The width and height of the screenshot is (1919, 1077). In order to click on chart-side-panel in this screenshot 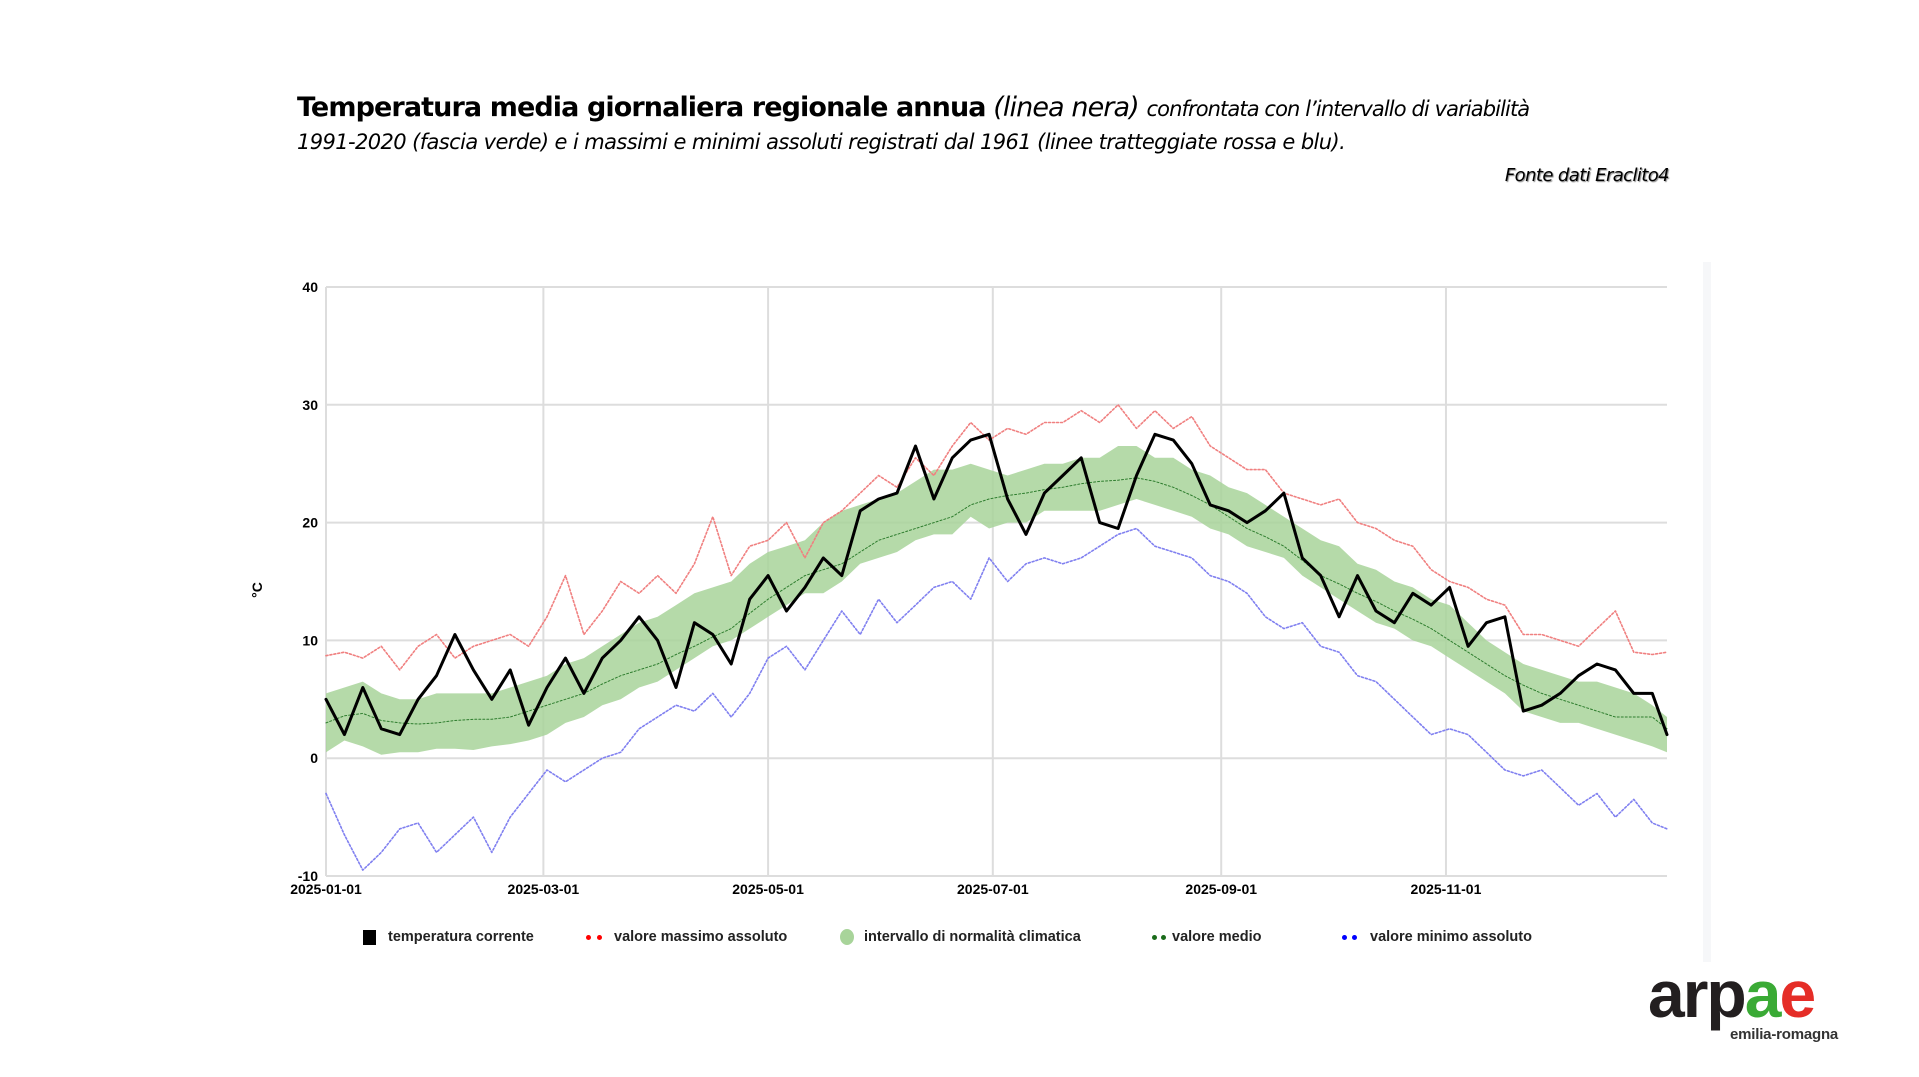, I will do `click(1707, 612)`.